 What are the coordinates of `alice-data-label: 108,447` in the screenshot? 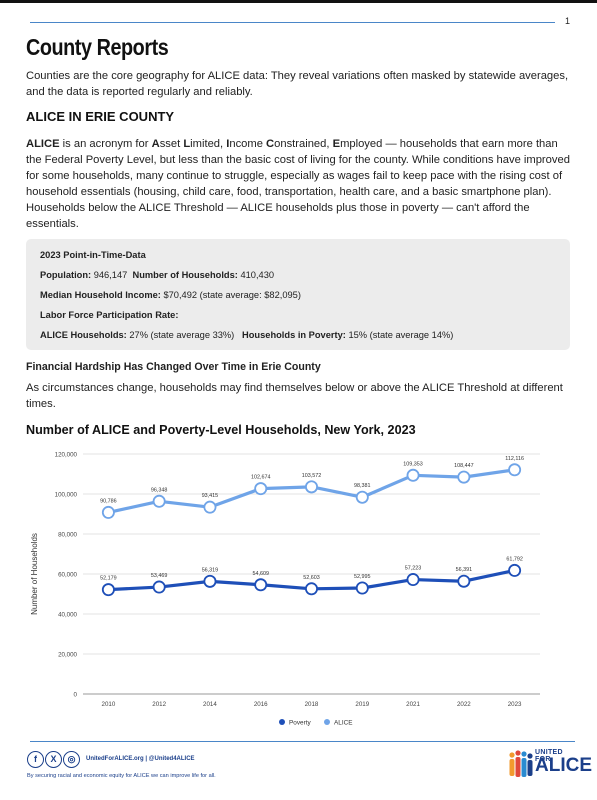 It's located at (464, 466).